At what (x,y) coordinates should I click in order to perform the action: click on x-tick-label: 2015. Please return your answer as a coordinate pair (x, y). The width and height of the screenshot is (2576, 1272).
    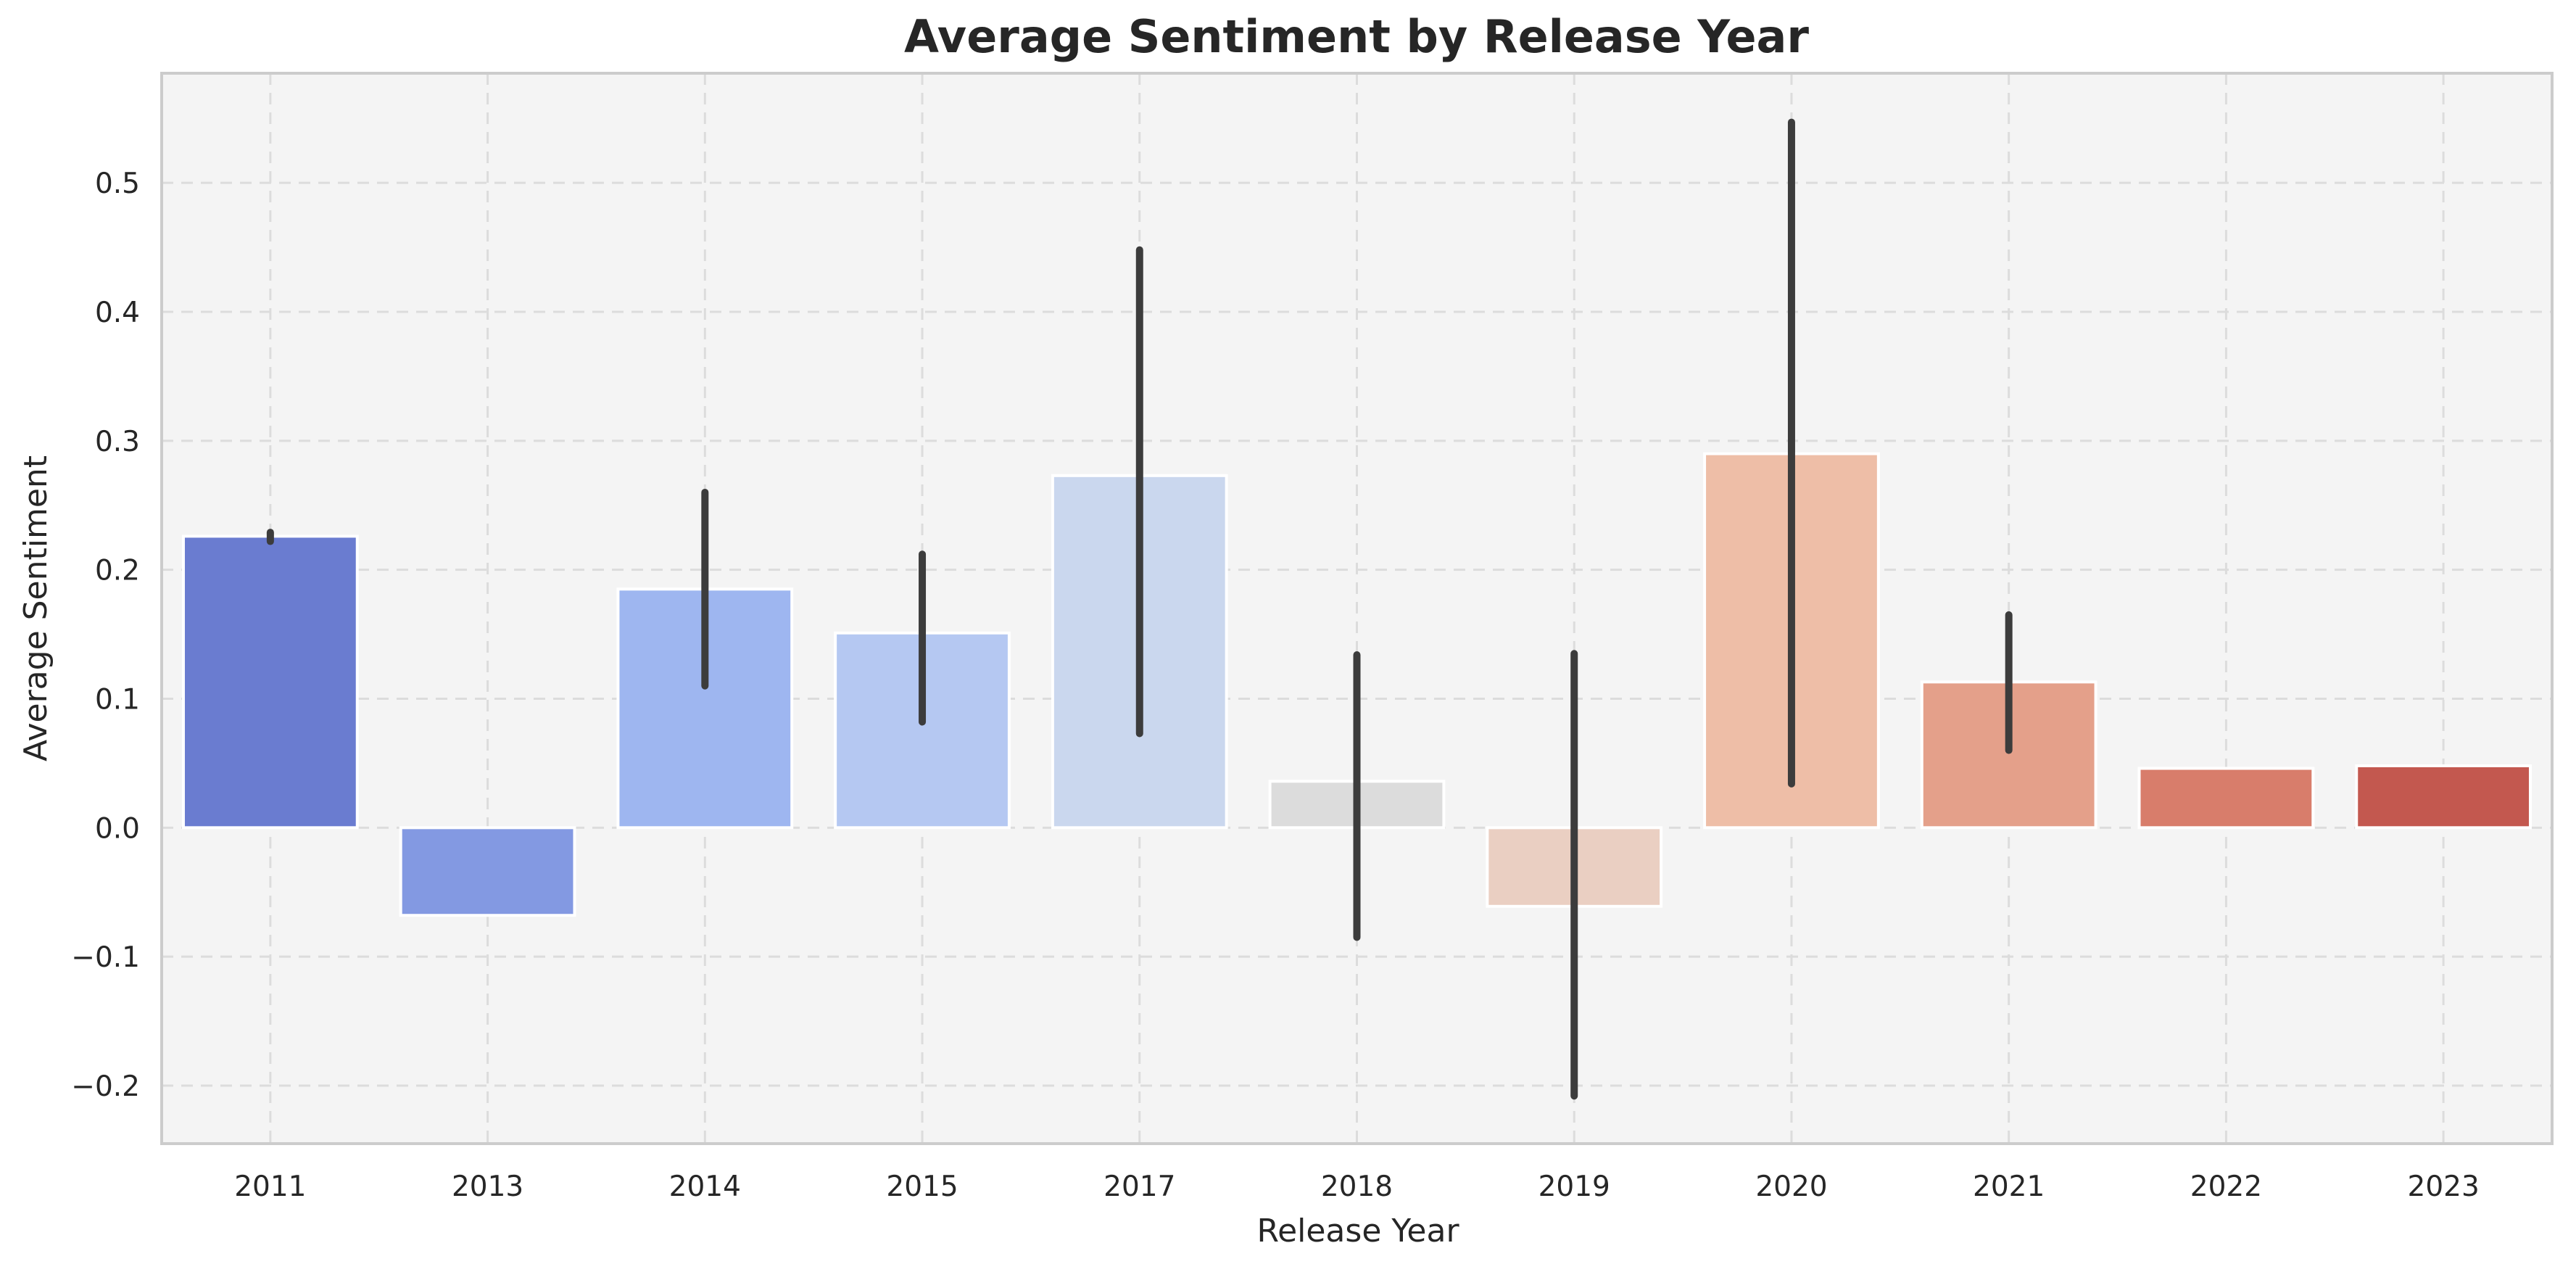
    Looking at the image, I should click on (922, 1186).